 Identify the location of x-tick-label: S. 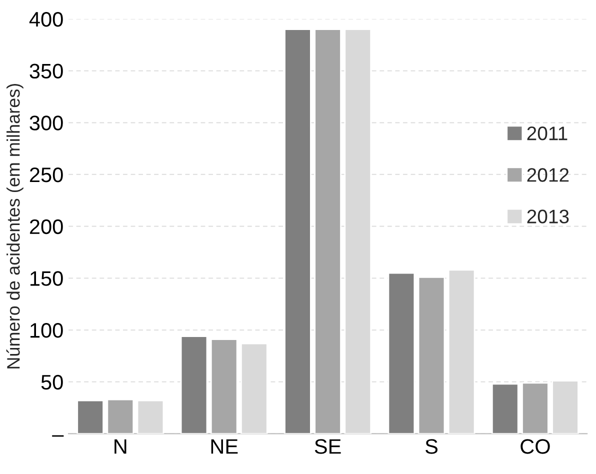
(432, 446).